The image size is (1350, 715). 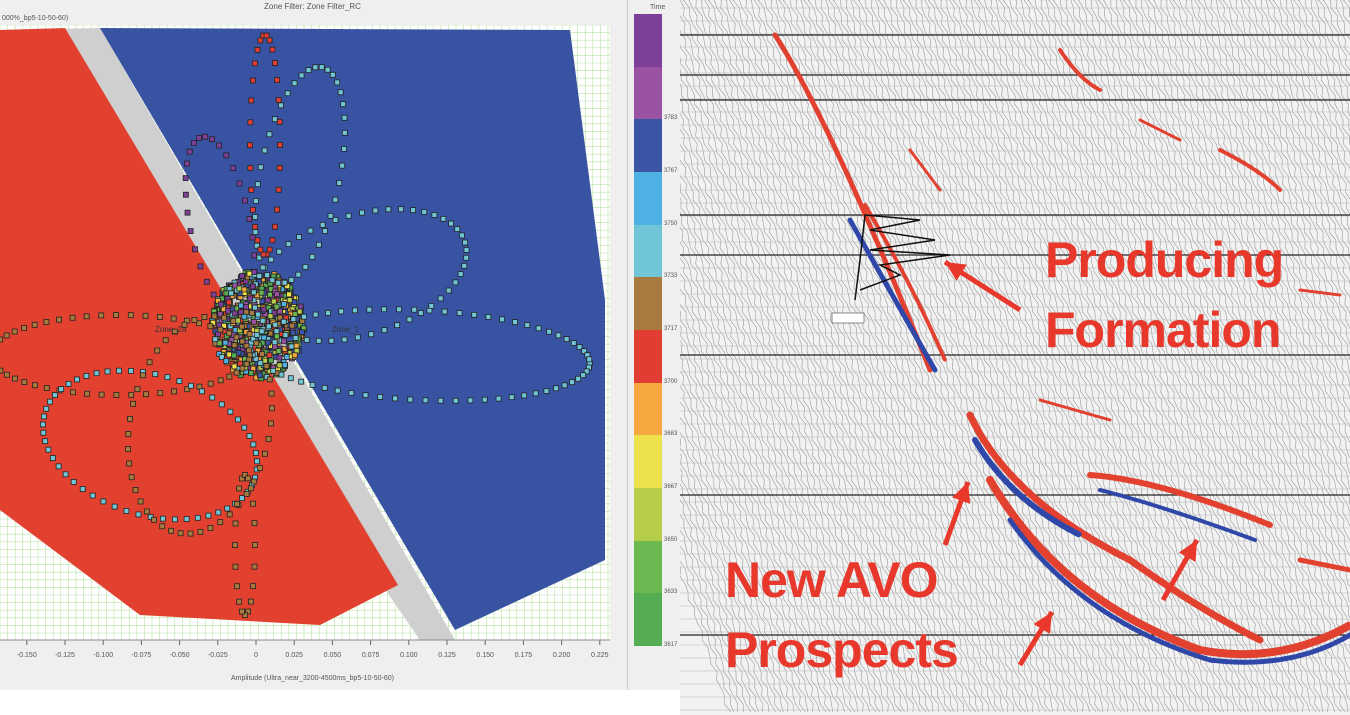 I want to click on colorbar-label: 3767, so click(x=671, y=171).